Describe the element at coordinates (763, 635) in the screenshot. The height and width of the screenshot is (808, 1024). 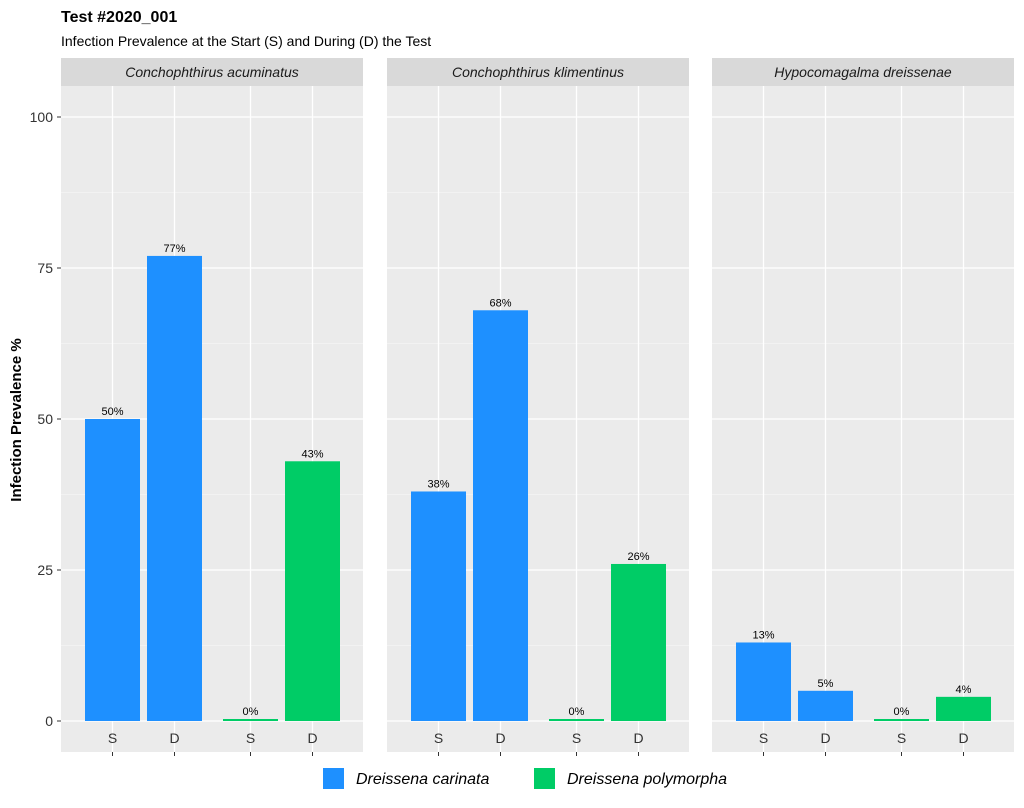
I see `bar-value-label: 13%` at that location.